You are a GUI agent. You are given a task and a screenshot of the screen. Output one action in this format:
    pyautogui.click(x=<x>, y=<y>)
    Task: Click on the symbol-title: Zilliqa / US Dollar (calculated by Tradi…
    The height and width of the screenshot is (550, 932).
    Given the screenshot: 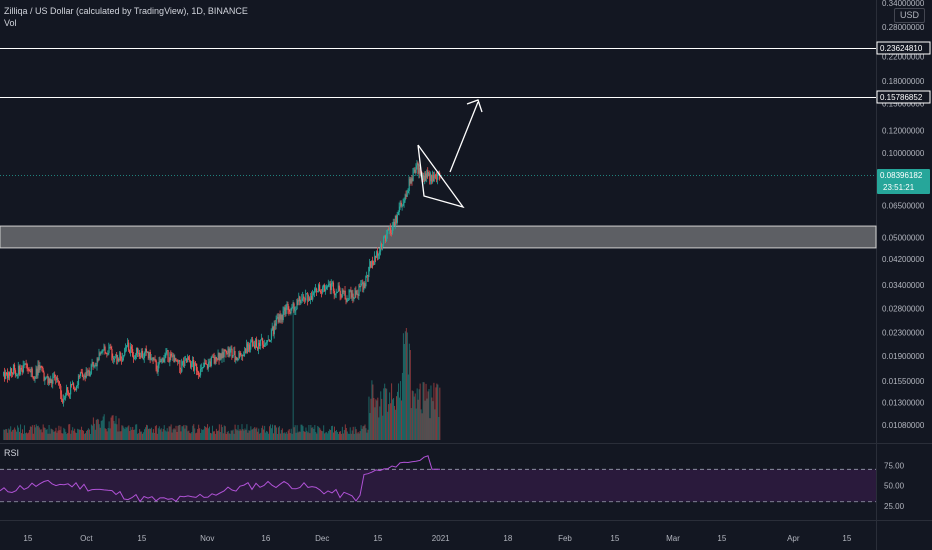 What is the action you would take?
    pyautogui.click(x=126, y=11)
    